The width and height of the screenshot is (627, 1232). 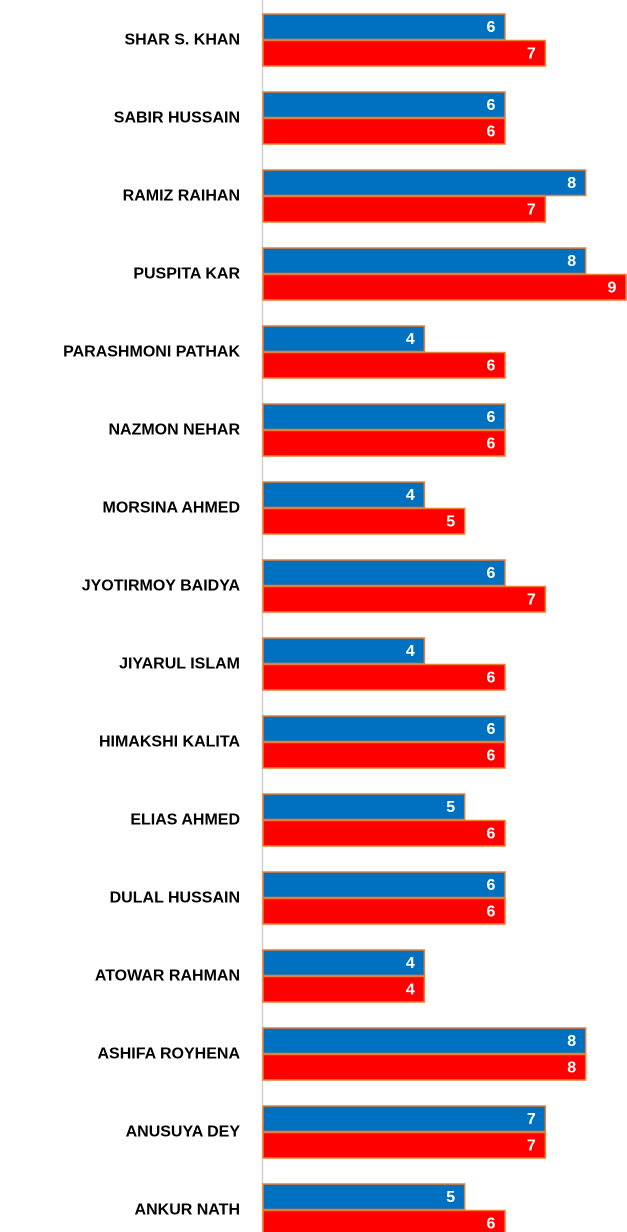 What do you see at coordinates (177, 118) in the screenshot?
I see `category-label: SABIR HUSSAIN` at bounding box center [177, 118].